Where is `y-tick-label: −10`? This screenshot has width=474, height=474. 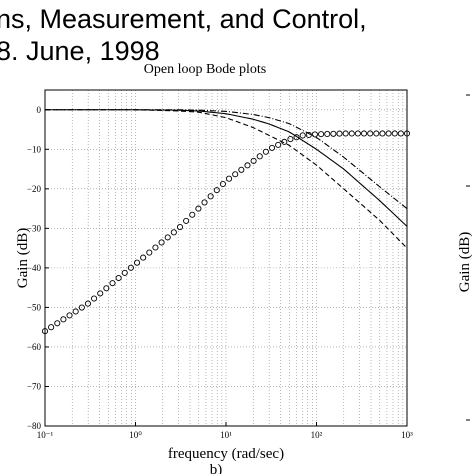
y-tick-label: −10 is located at coordinates (34, 149).